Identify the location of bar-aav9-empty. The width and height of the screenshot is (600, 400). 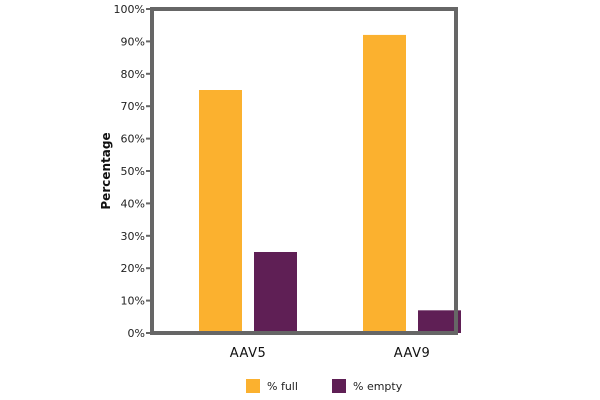
(439, 321).